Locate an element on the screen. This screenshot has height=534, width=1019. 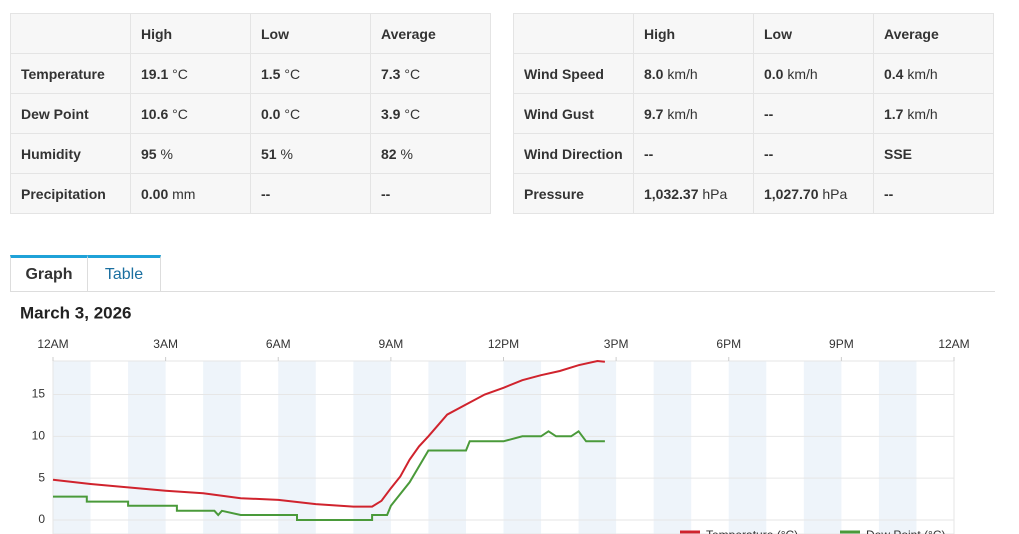
x-tick-label: 3AM is located at coordinates (165, 344).